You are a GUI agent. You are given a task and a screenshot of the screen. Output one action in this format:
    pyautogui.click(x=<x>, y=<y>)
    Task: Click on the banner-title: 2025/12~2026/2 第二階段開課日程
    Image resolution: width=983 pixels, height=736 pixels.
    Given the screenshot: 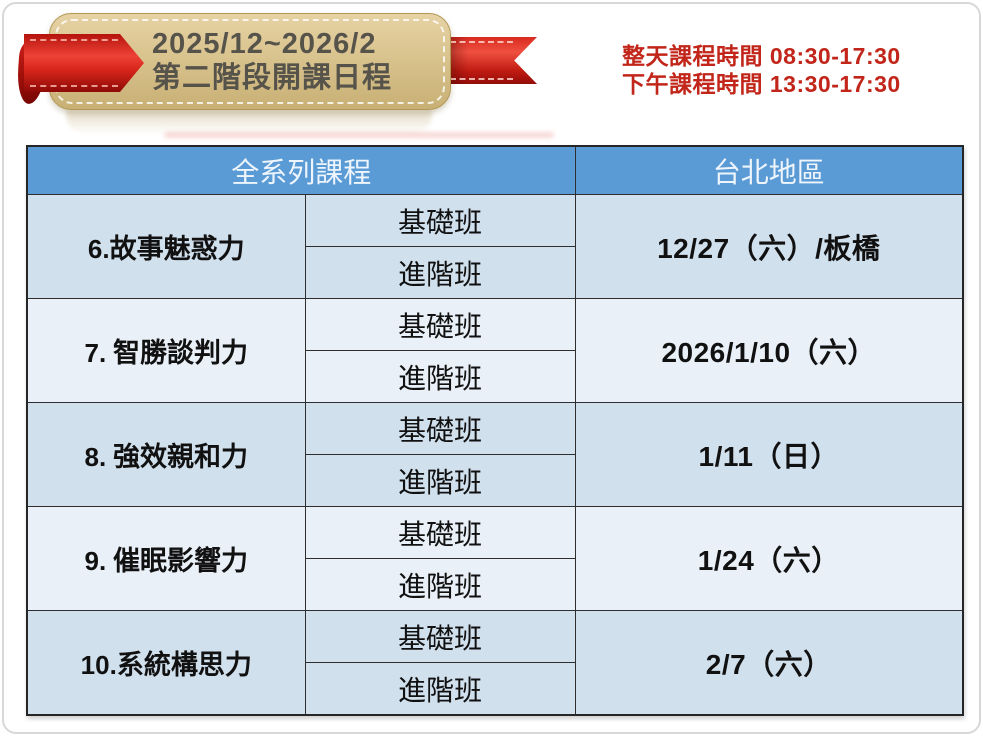 What is the action you would take?
    pyautogui.click(x=272, y=61)
    